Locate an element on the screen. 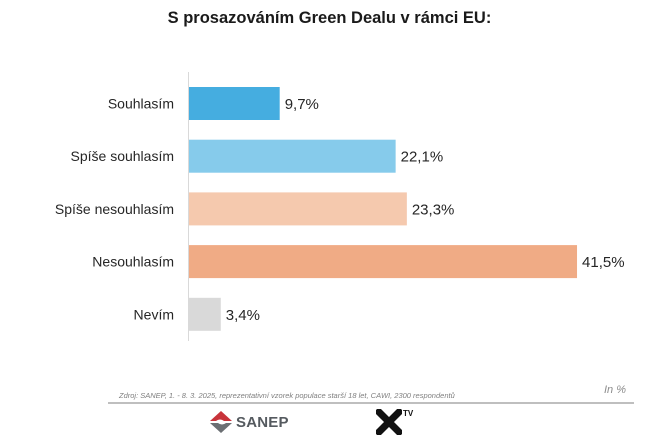 This screenshot has width=659, height=440. chart-title: S prosazováním Green Dealu v rámci EU: is located at coordinates (329, 18).